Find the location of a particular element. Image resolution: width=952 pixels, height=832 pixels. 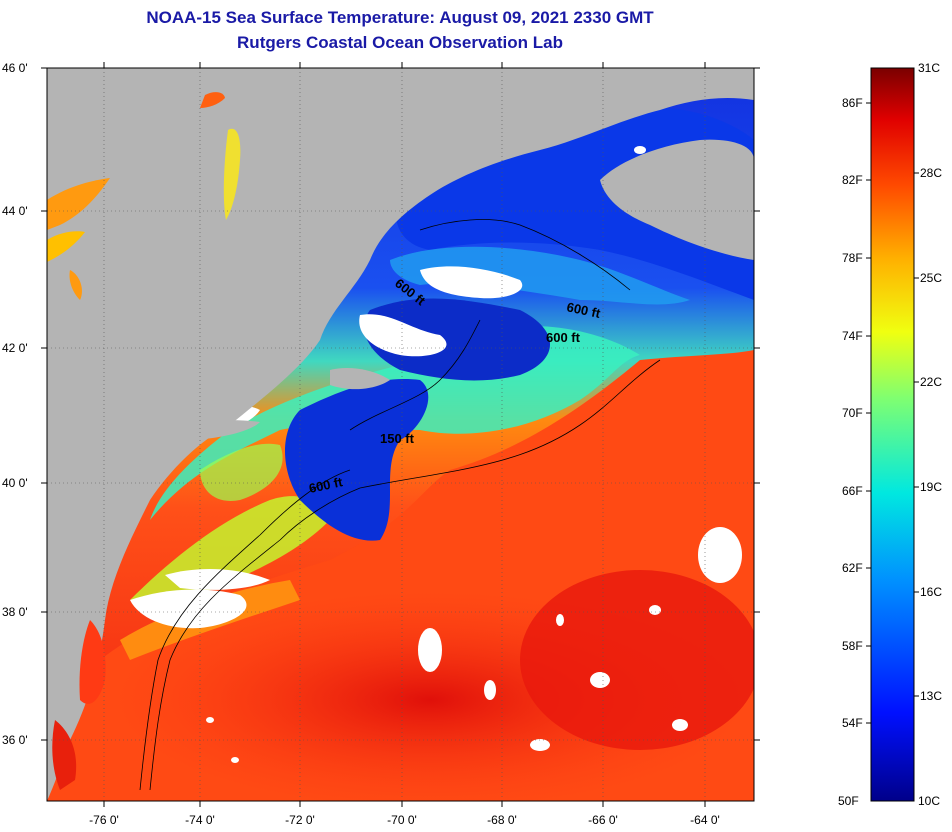

lon-label-68: -68 0' is located at coordinates (502, 820).